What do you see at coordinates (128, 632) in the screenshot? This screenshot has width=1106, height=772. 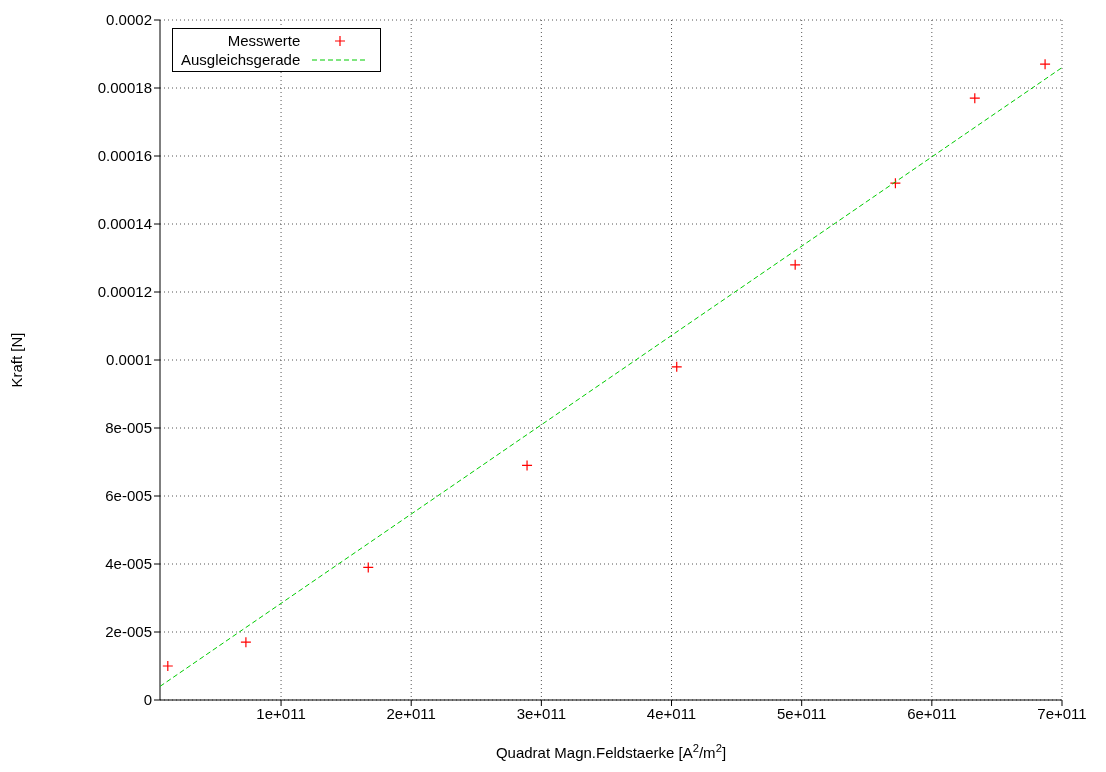 I see `y-tick-label: 2e-005` at bounding box center [128, 632].